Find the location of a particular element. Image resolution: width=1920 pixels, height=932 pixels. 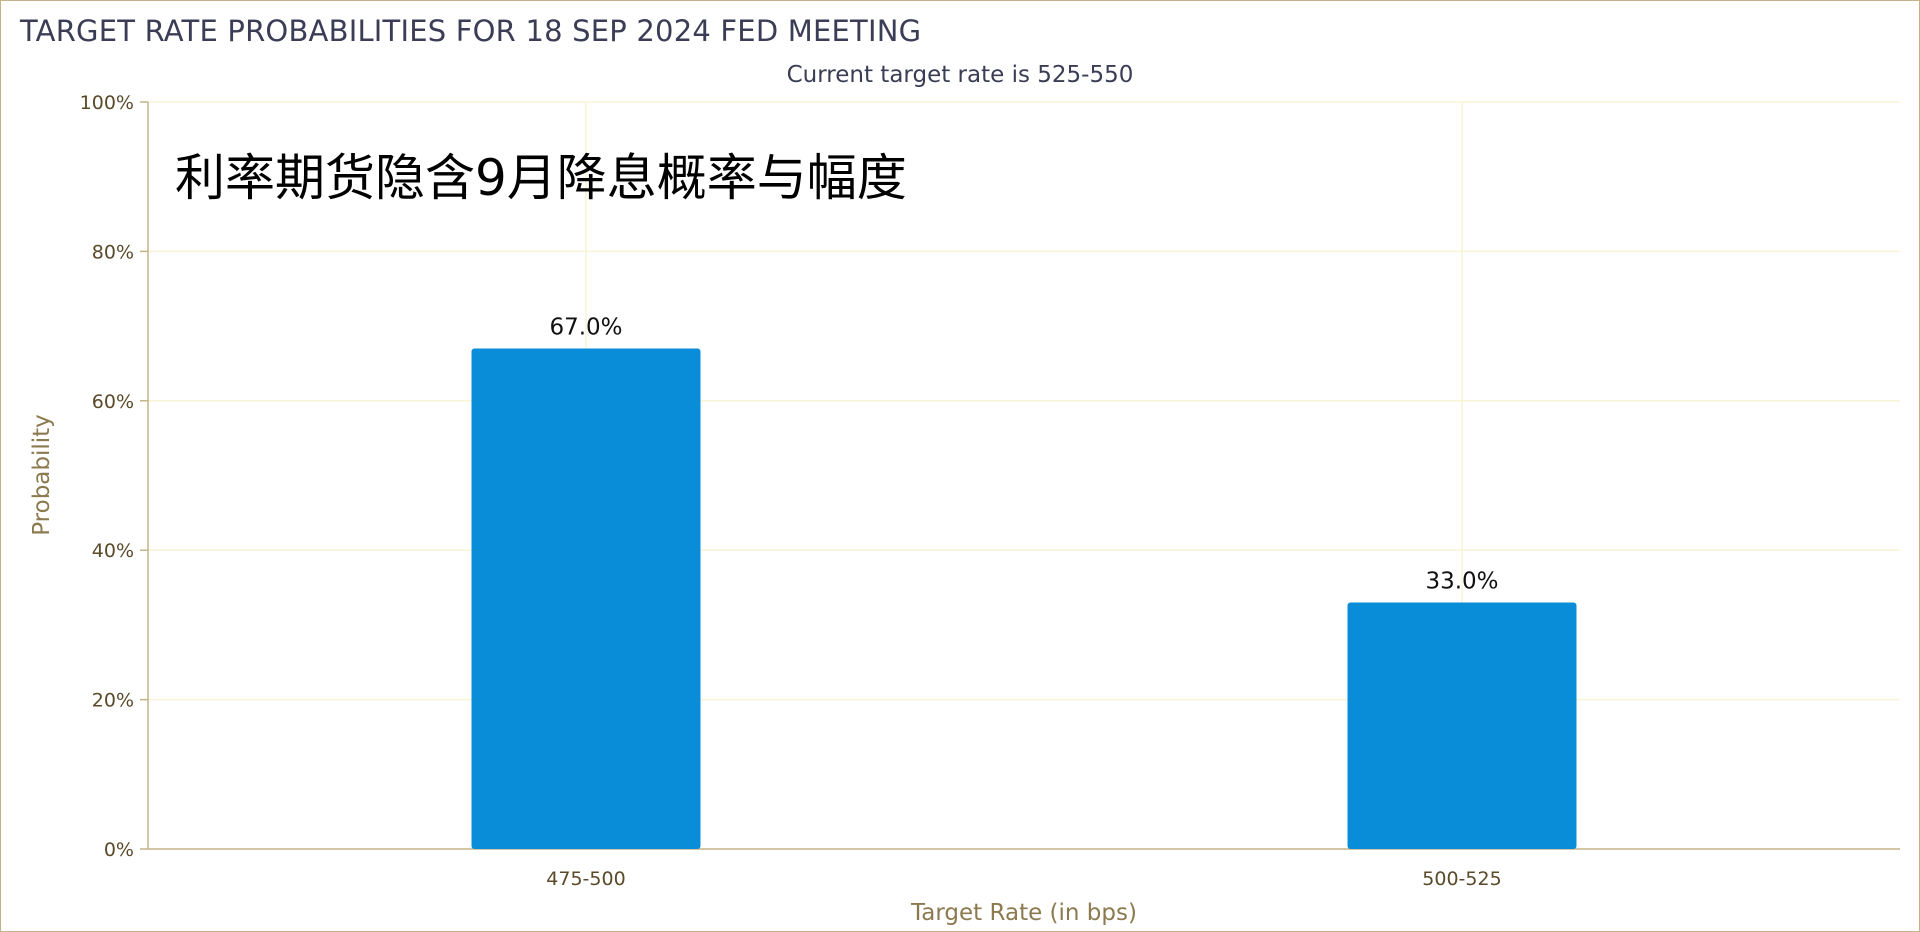

data-label: 33.0% is located at coordinates (1461, 581).